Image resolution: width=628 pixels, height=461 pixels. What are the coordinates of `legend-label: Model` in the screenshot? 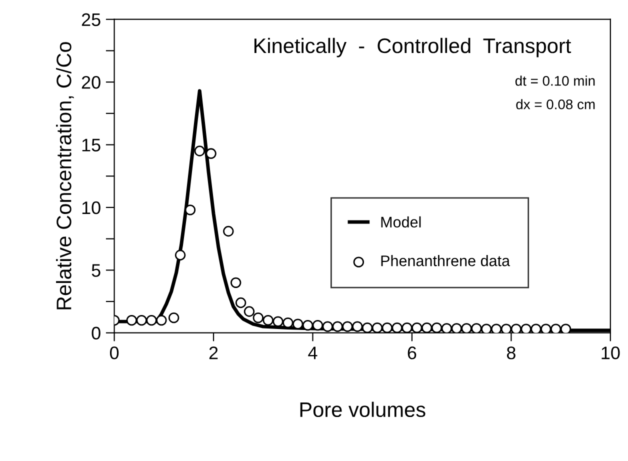 It's located at (401, 222).